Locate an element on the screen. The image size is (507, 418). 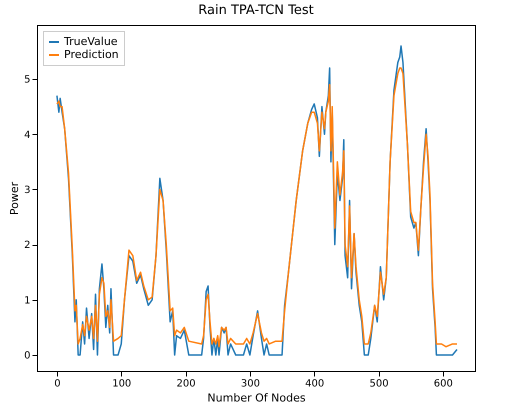
y-tick-label: 2 is located at coordinates (27, 246).